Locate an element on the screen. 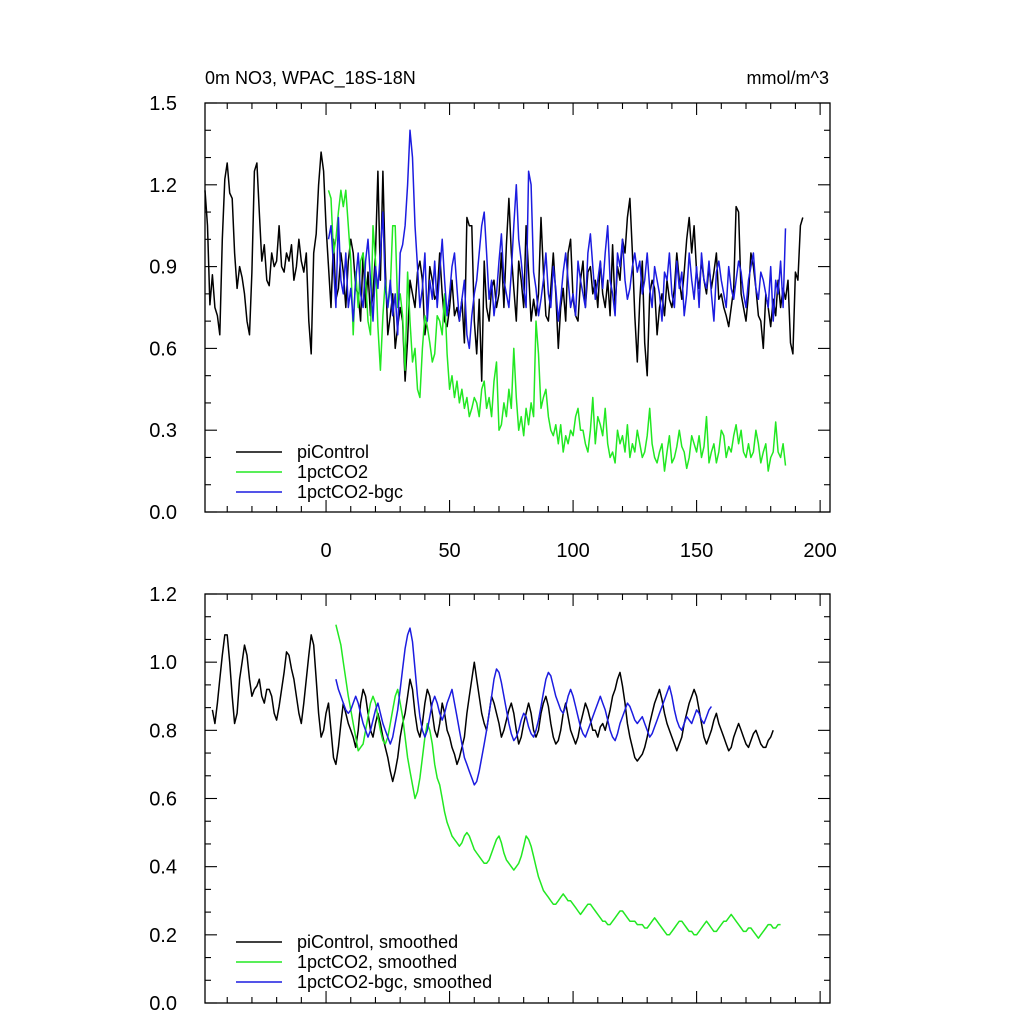  top-chart-units: mmol/m^3 is located at coordinates (788, 78).